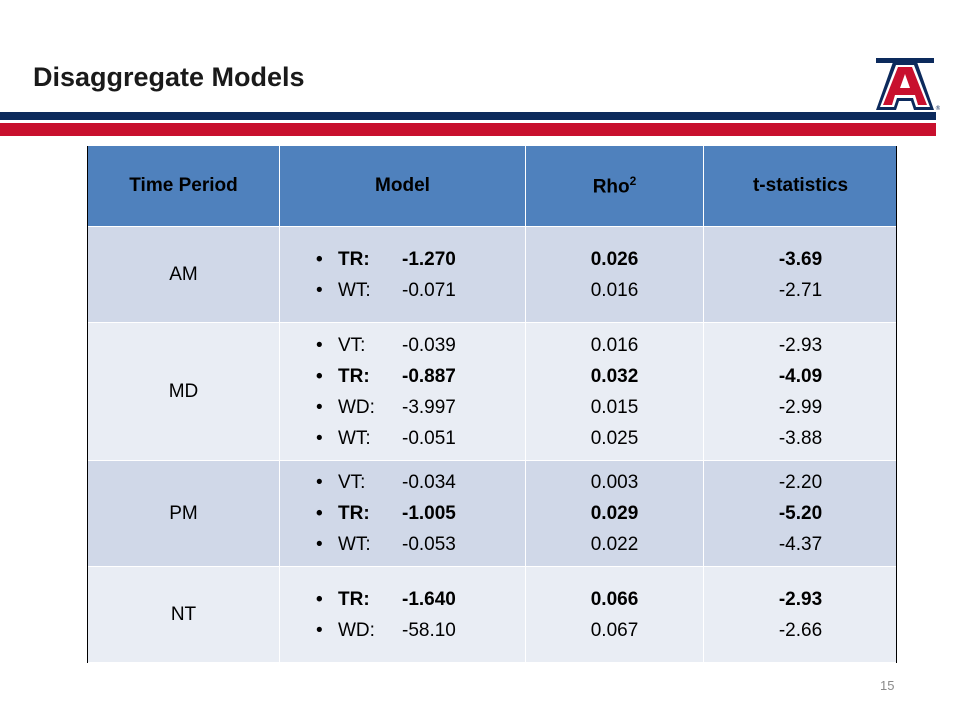 This screenshot has height=720, width=960. Describe the element at coordinates (468, 129) in the screenshot. I see `header-rule-red` at that location.